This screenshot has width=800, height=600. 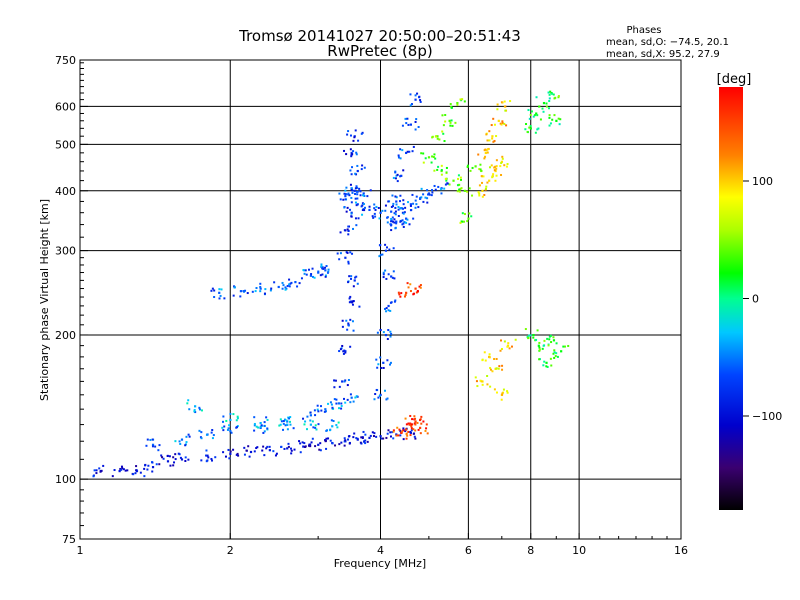 I want to click on y-axis: 75 100 200 300 400 500 600 750, so click(x=71, y=300).